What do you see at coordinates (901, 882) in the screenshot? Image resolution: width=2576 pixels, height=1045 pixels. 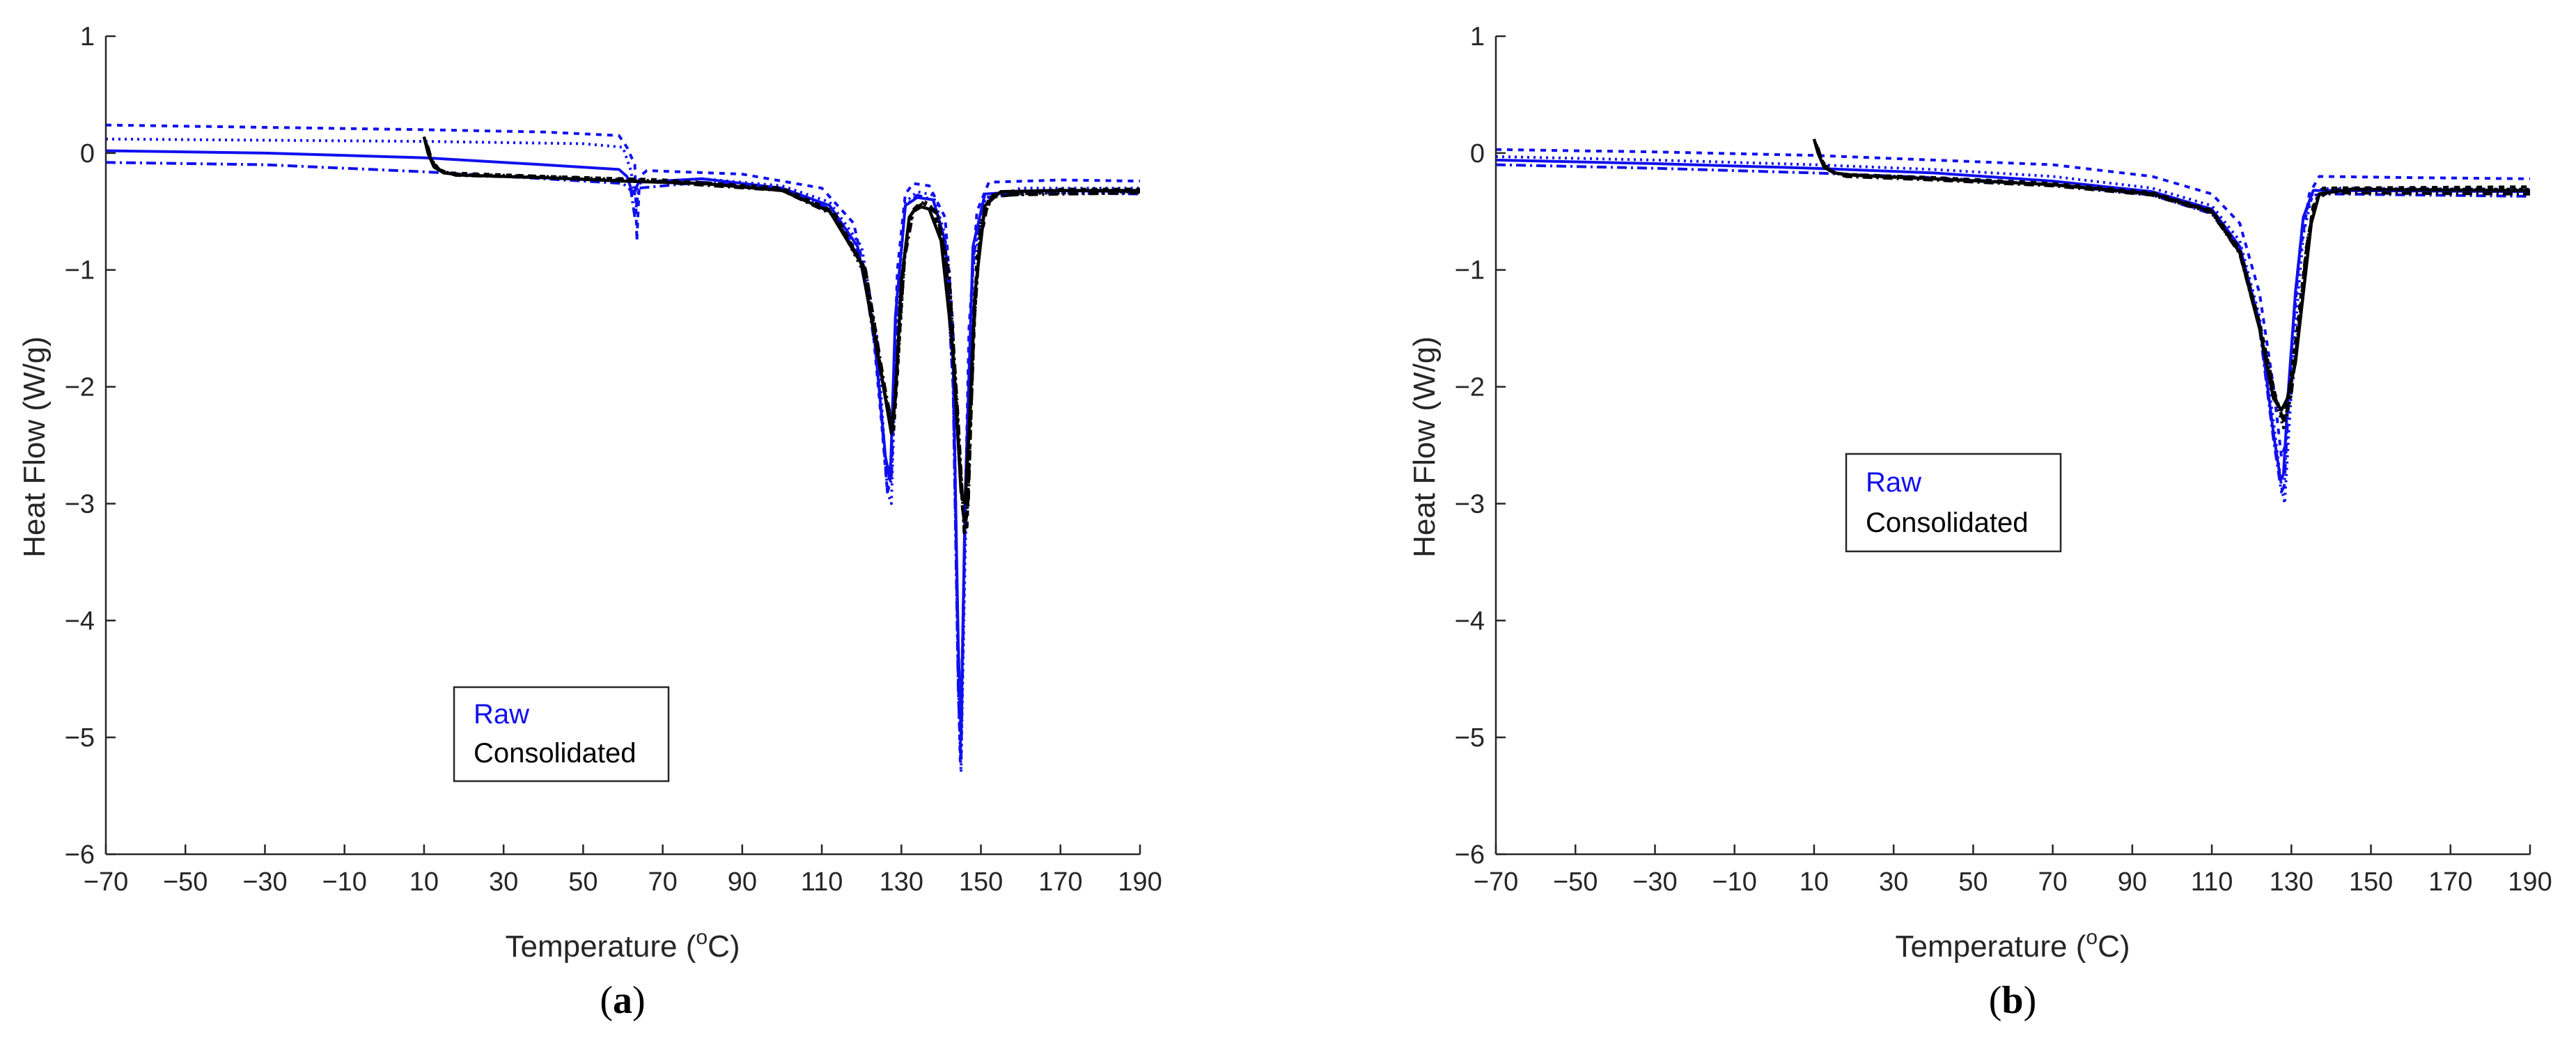 I see `x-tick-label-a: 130` at bounding box center [901, 882].